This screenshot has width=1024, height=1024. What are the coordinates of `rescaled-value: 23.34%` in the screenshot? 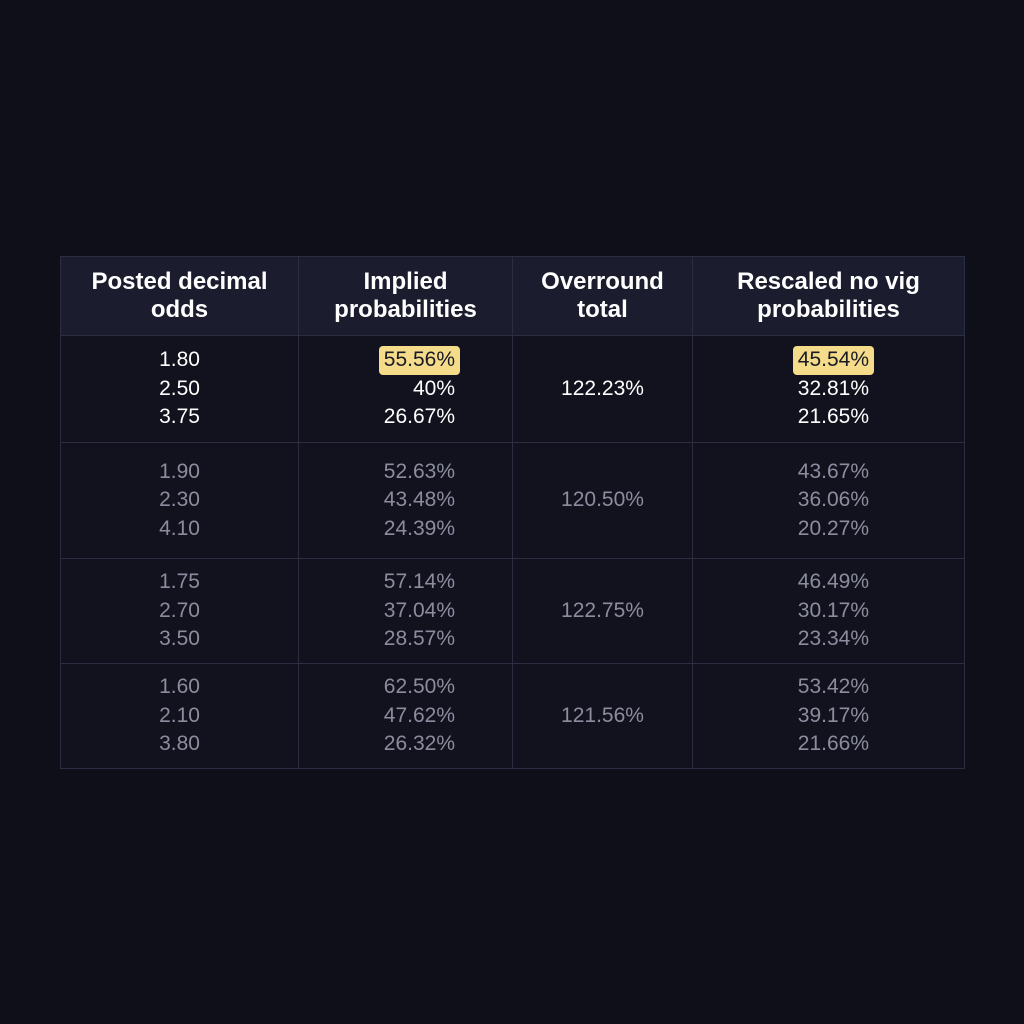 It's located at (833, 639).